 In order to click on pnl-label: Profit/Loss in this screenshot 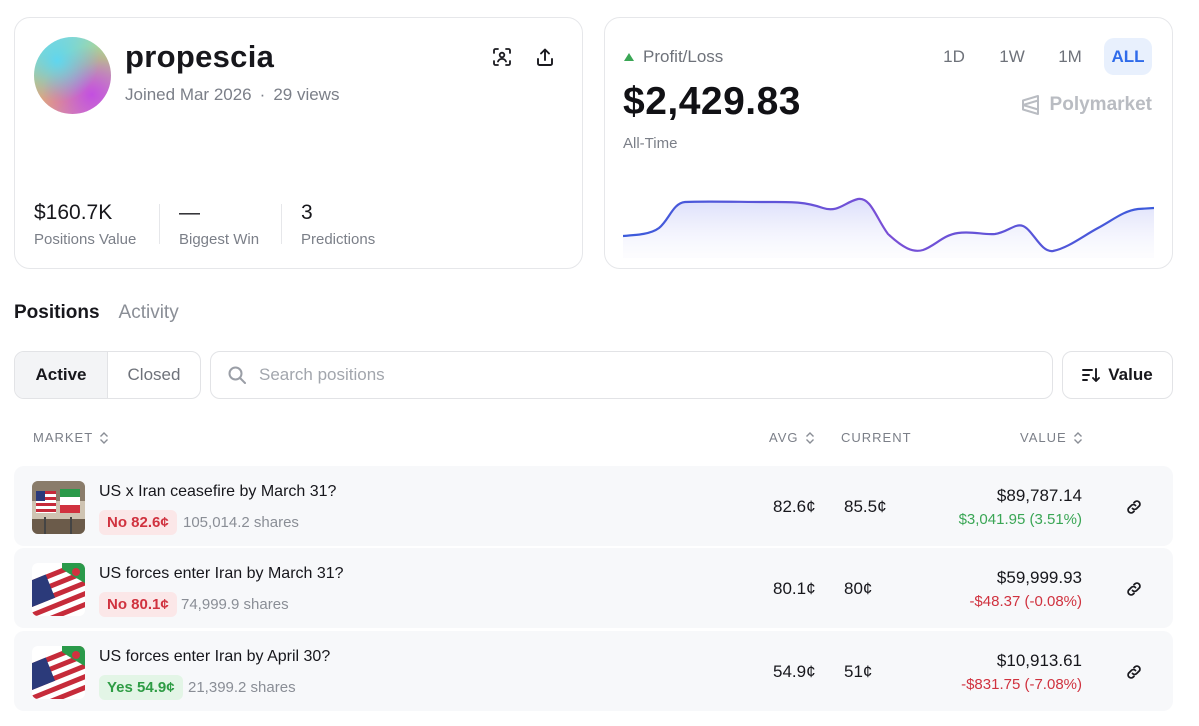, I will do `click(673, 57)`.